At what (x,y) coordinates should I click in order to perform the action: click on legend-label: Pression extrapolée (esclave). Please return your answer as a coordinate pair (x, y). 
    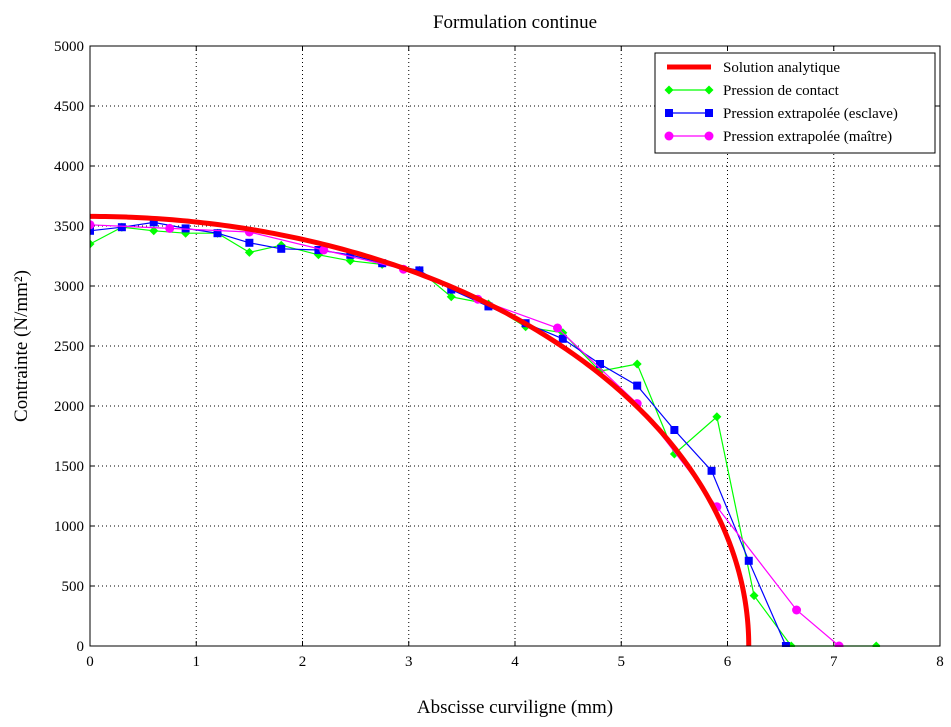
    Looking at the image, I should click on (810, 114).